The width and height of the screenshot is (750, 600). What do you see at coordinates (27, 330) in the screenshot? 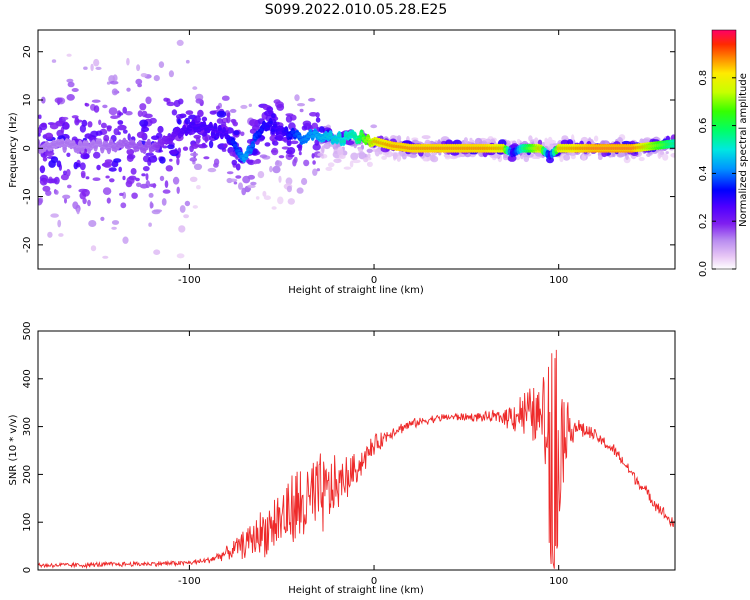
I see `y-tick-label: 500` at bounding box center [27, 330].